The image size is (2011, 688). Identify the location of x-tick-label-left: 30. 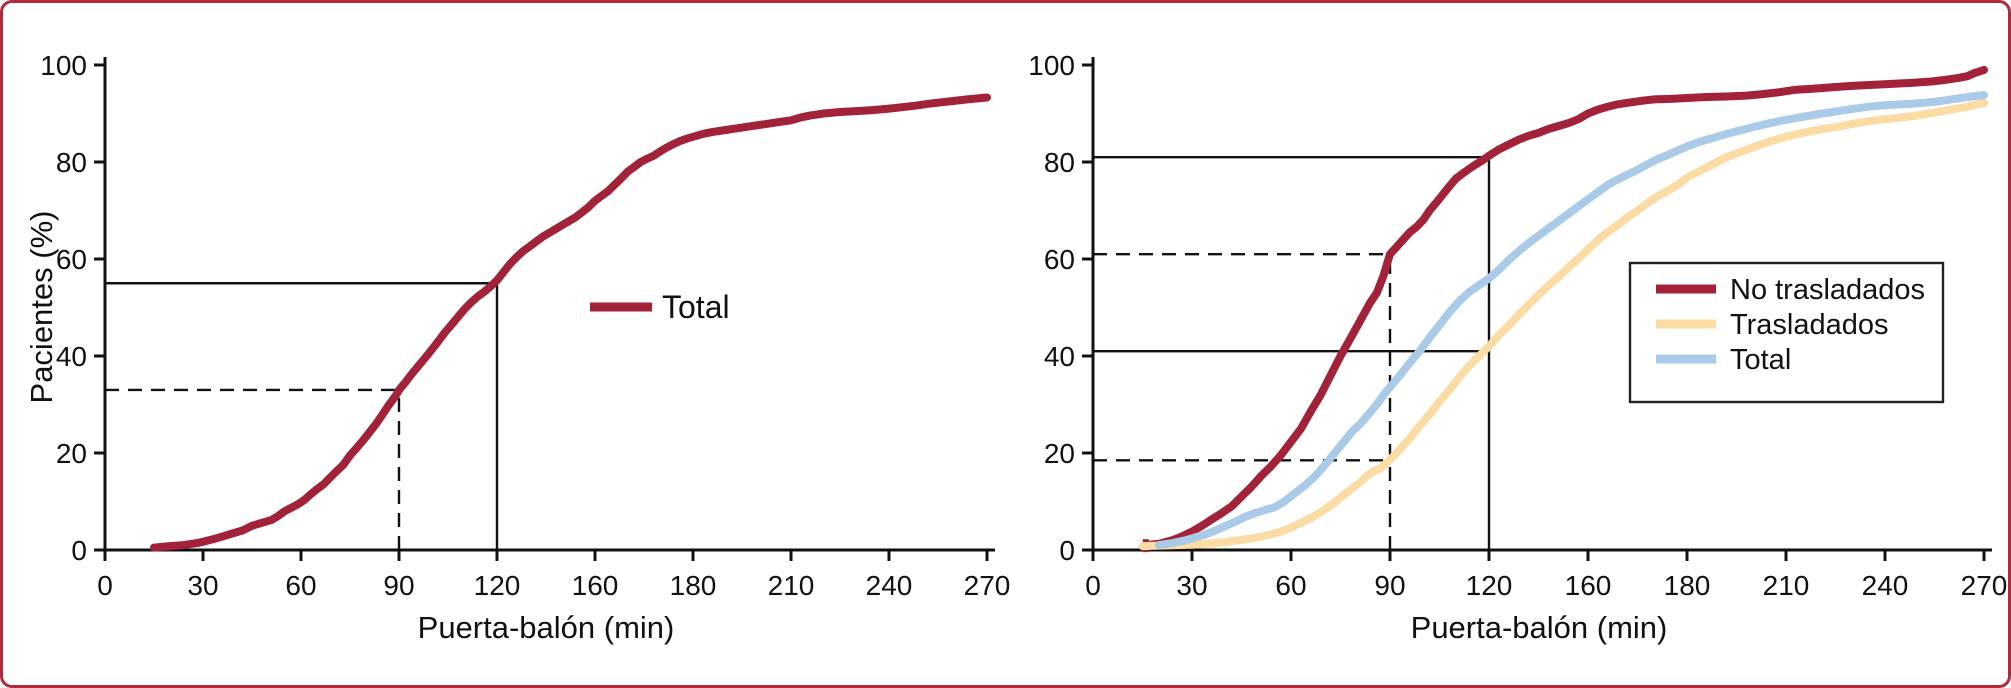
(202, 585).